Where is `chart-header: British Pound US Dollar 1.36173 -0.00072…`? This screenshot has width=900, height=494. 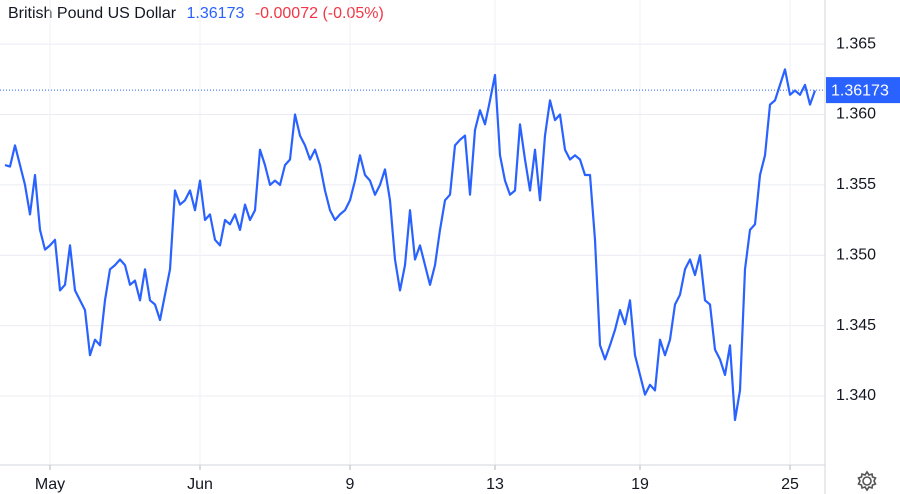 chart-header: British Pound US Dollar 1.36173 -0.00072… is located at coordinates (196, 13).